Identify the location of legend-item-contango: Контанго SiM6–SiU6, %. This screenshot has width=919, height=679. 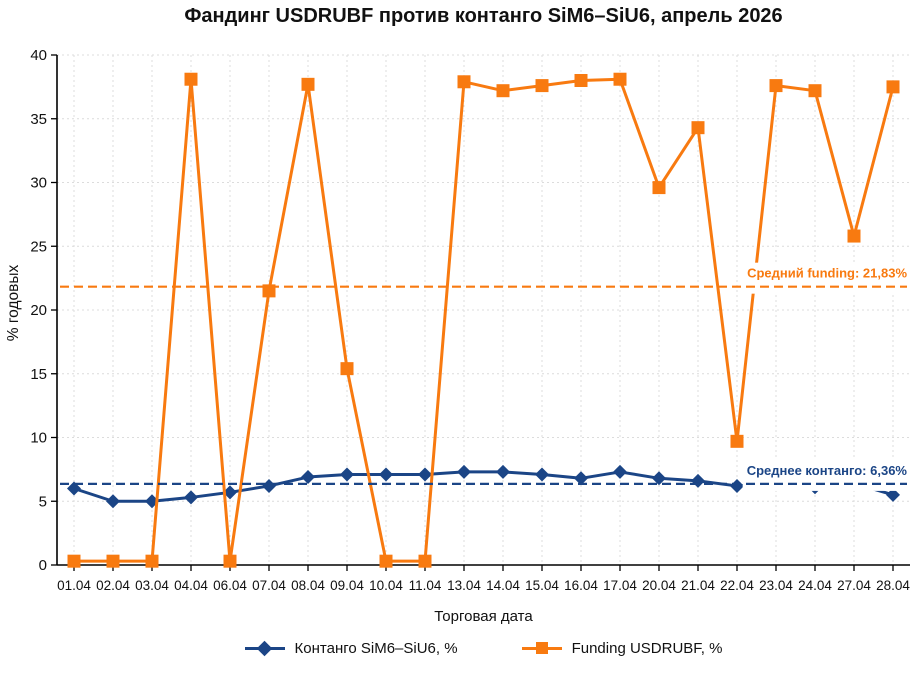
(351, 648).